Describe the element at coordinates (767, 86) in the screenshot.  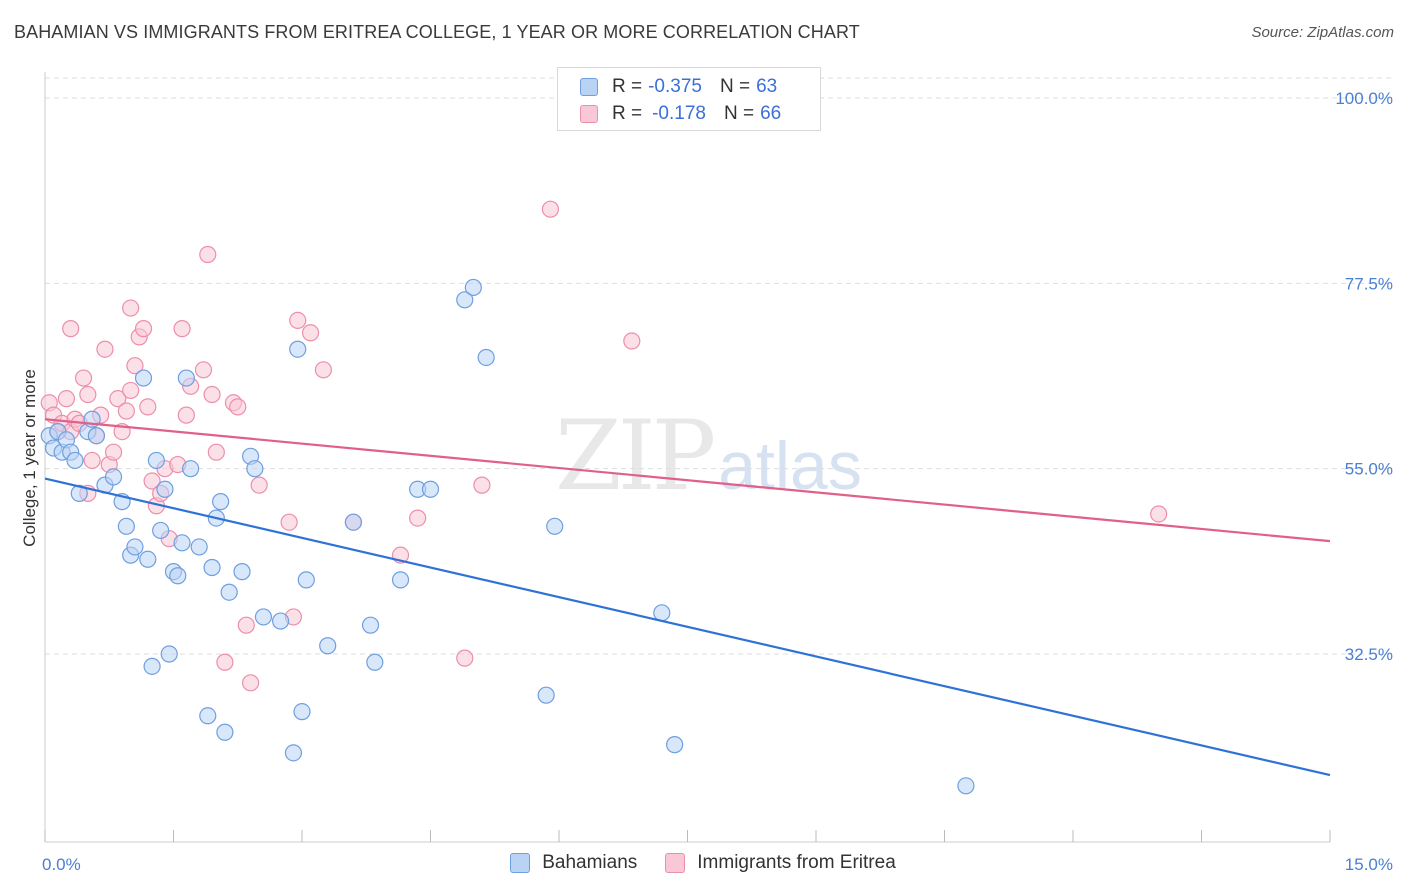
I see `n-value: 63` at that location.